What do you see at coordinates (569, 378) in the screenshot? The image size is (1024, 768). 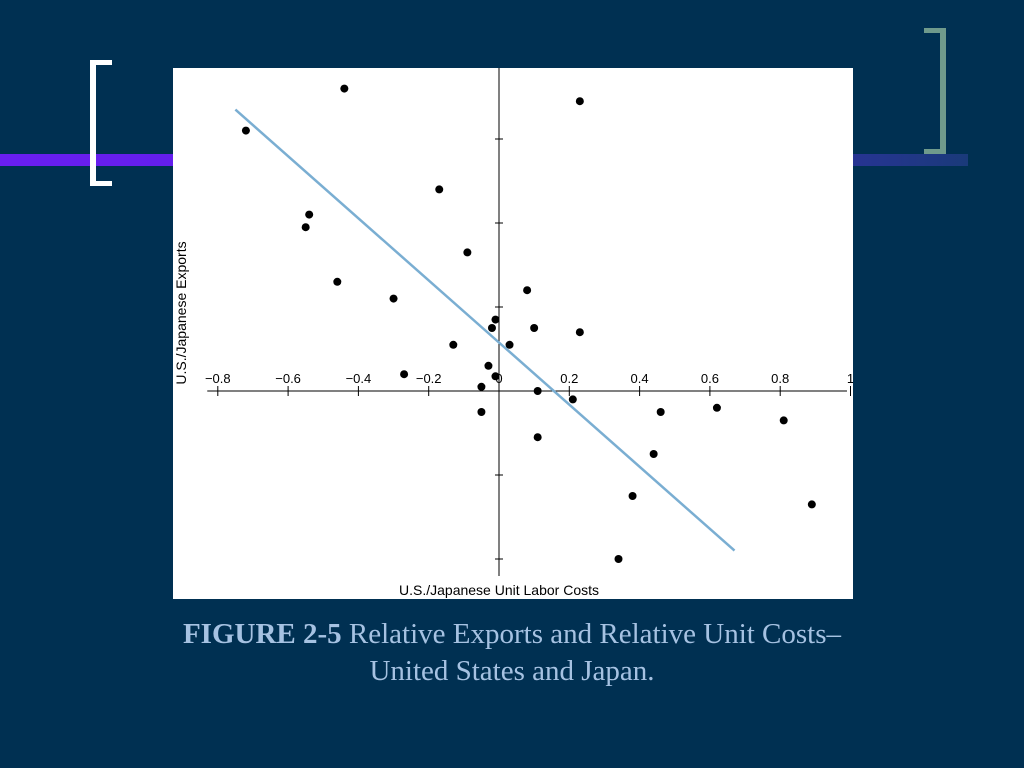 I see `x-tick-label: 0.2` at bounding box center [569, 378].